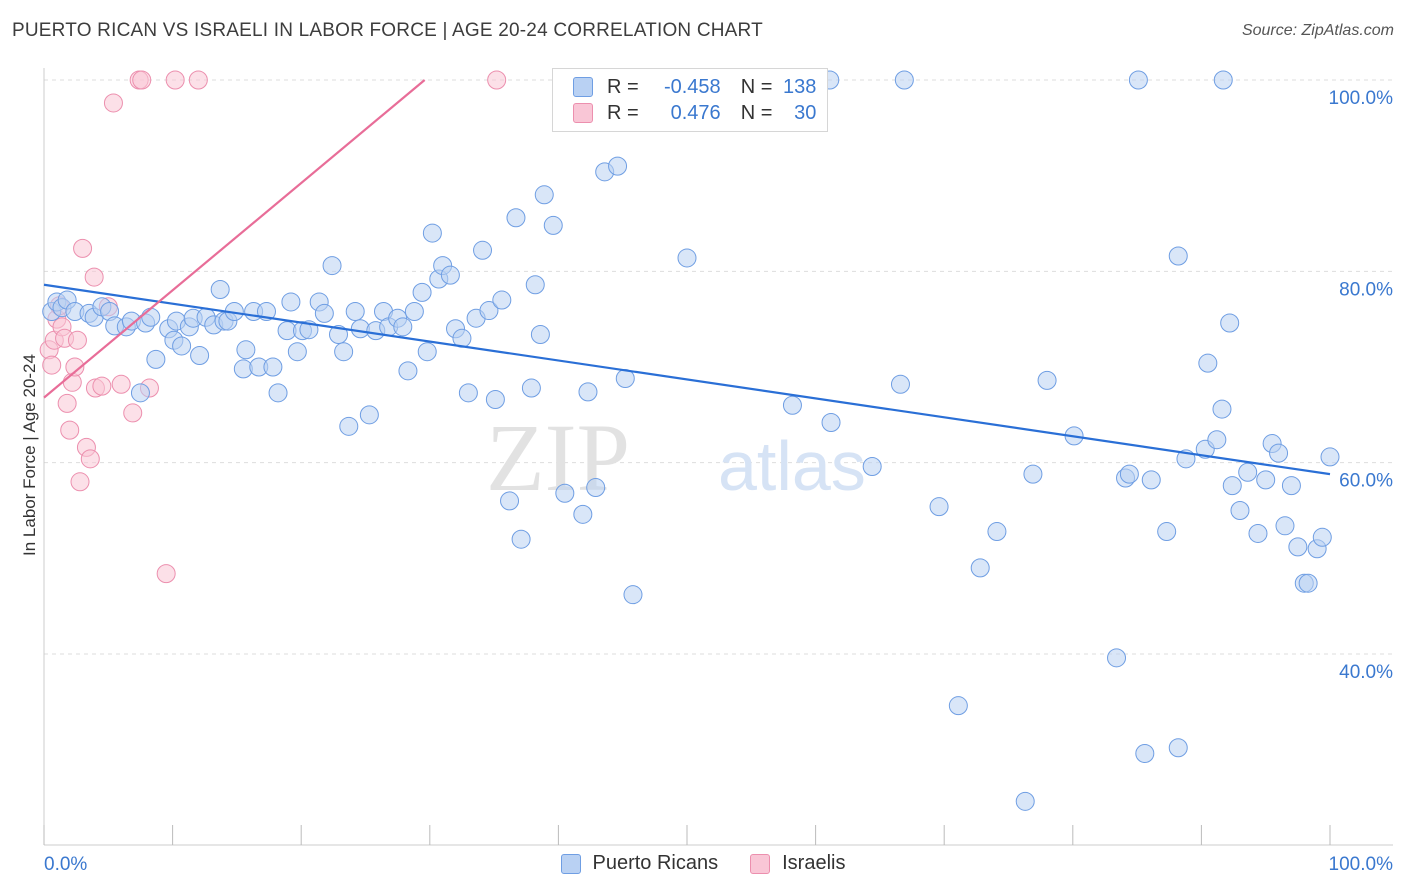  I want to click on y-axis-label: In Labor Force | Age 20-24, so click(29, 455).